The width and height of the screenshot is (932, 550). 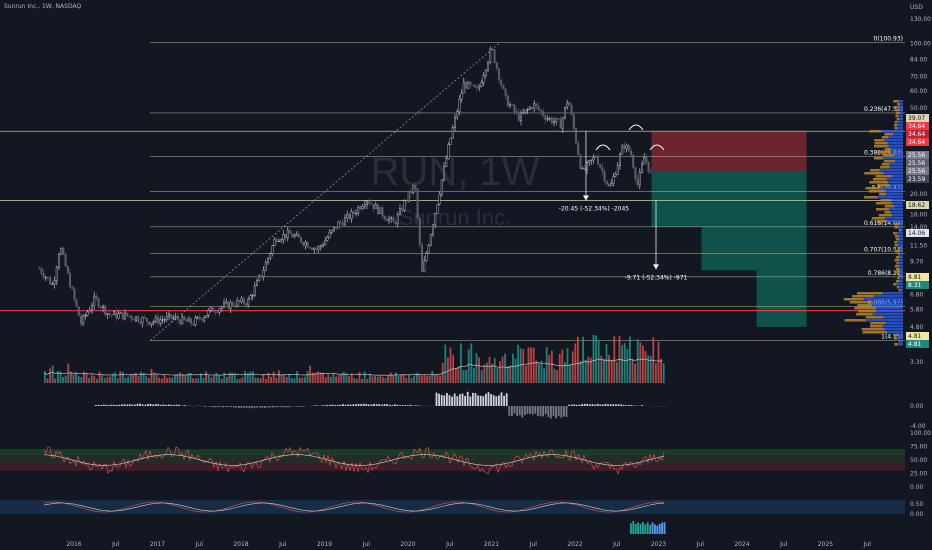 What do you see at coordinates (916, 134) in the screenshot?
I see `price-tag-2: 34.64` at bounding box center [916, 134].